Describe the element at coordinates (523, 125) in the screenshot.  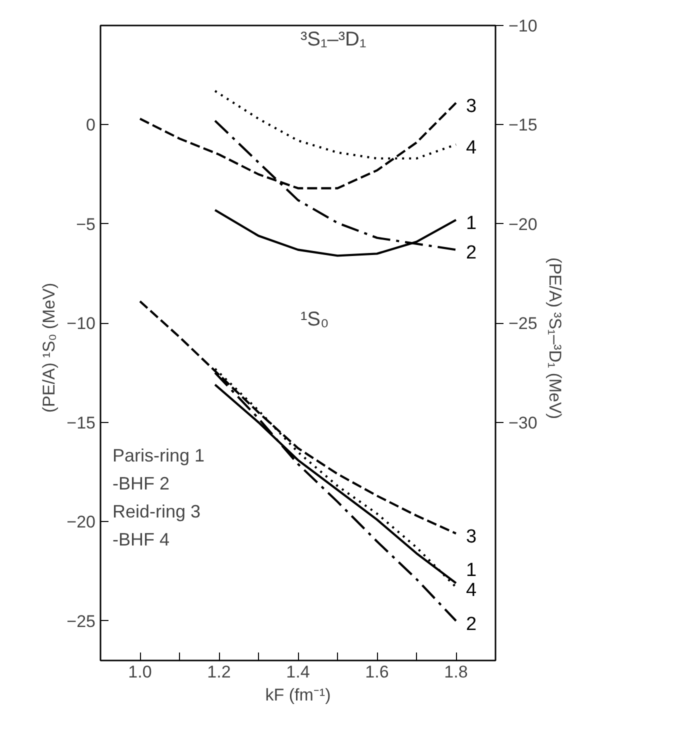
I see `y2-tick-label: −15` at that location.